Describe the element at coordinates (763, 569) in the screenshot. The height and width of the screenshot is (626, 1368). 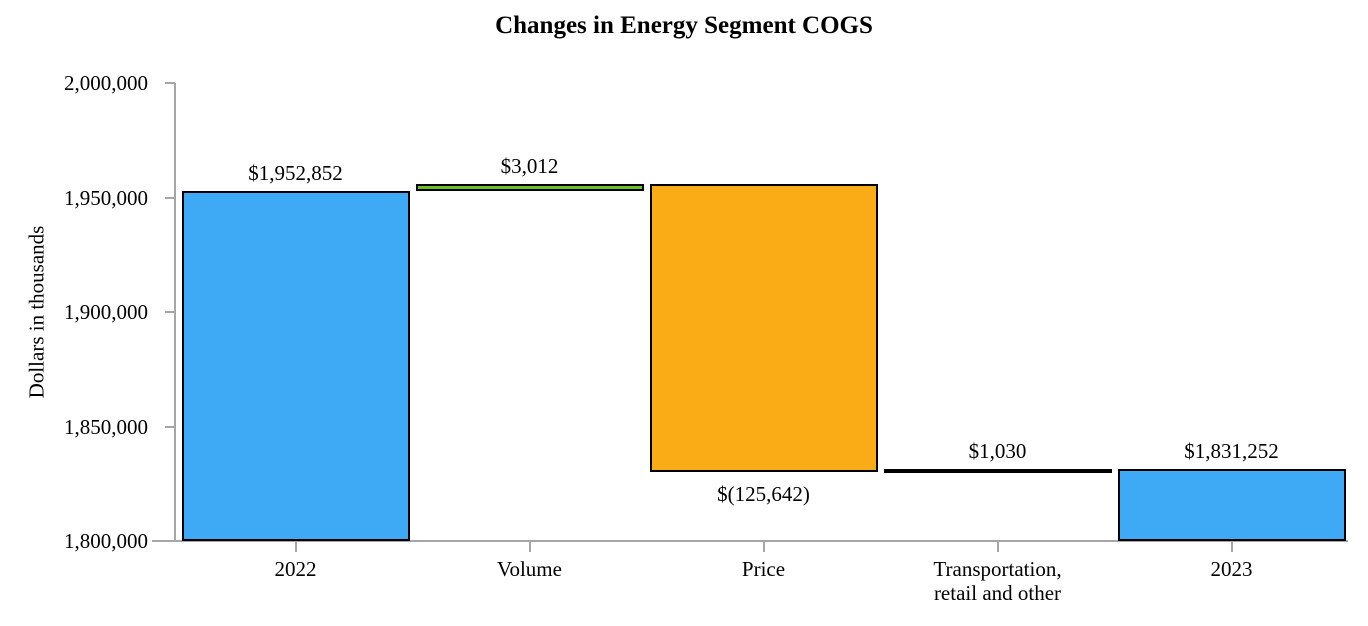
I see `category-label: Price` at that location.